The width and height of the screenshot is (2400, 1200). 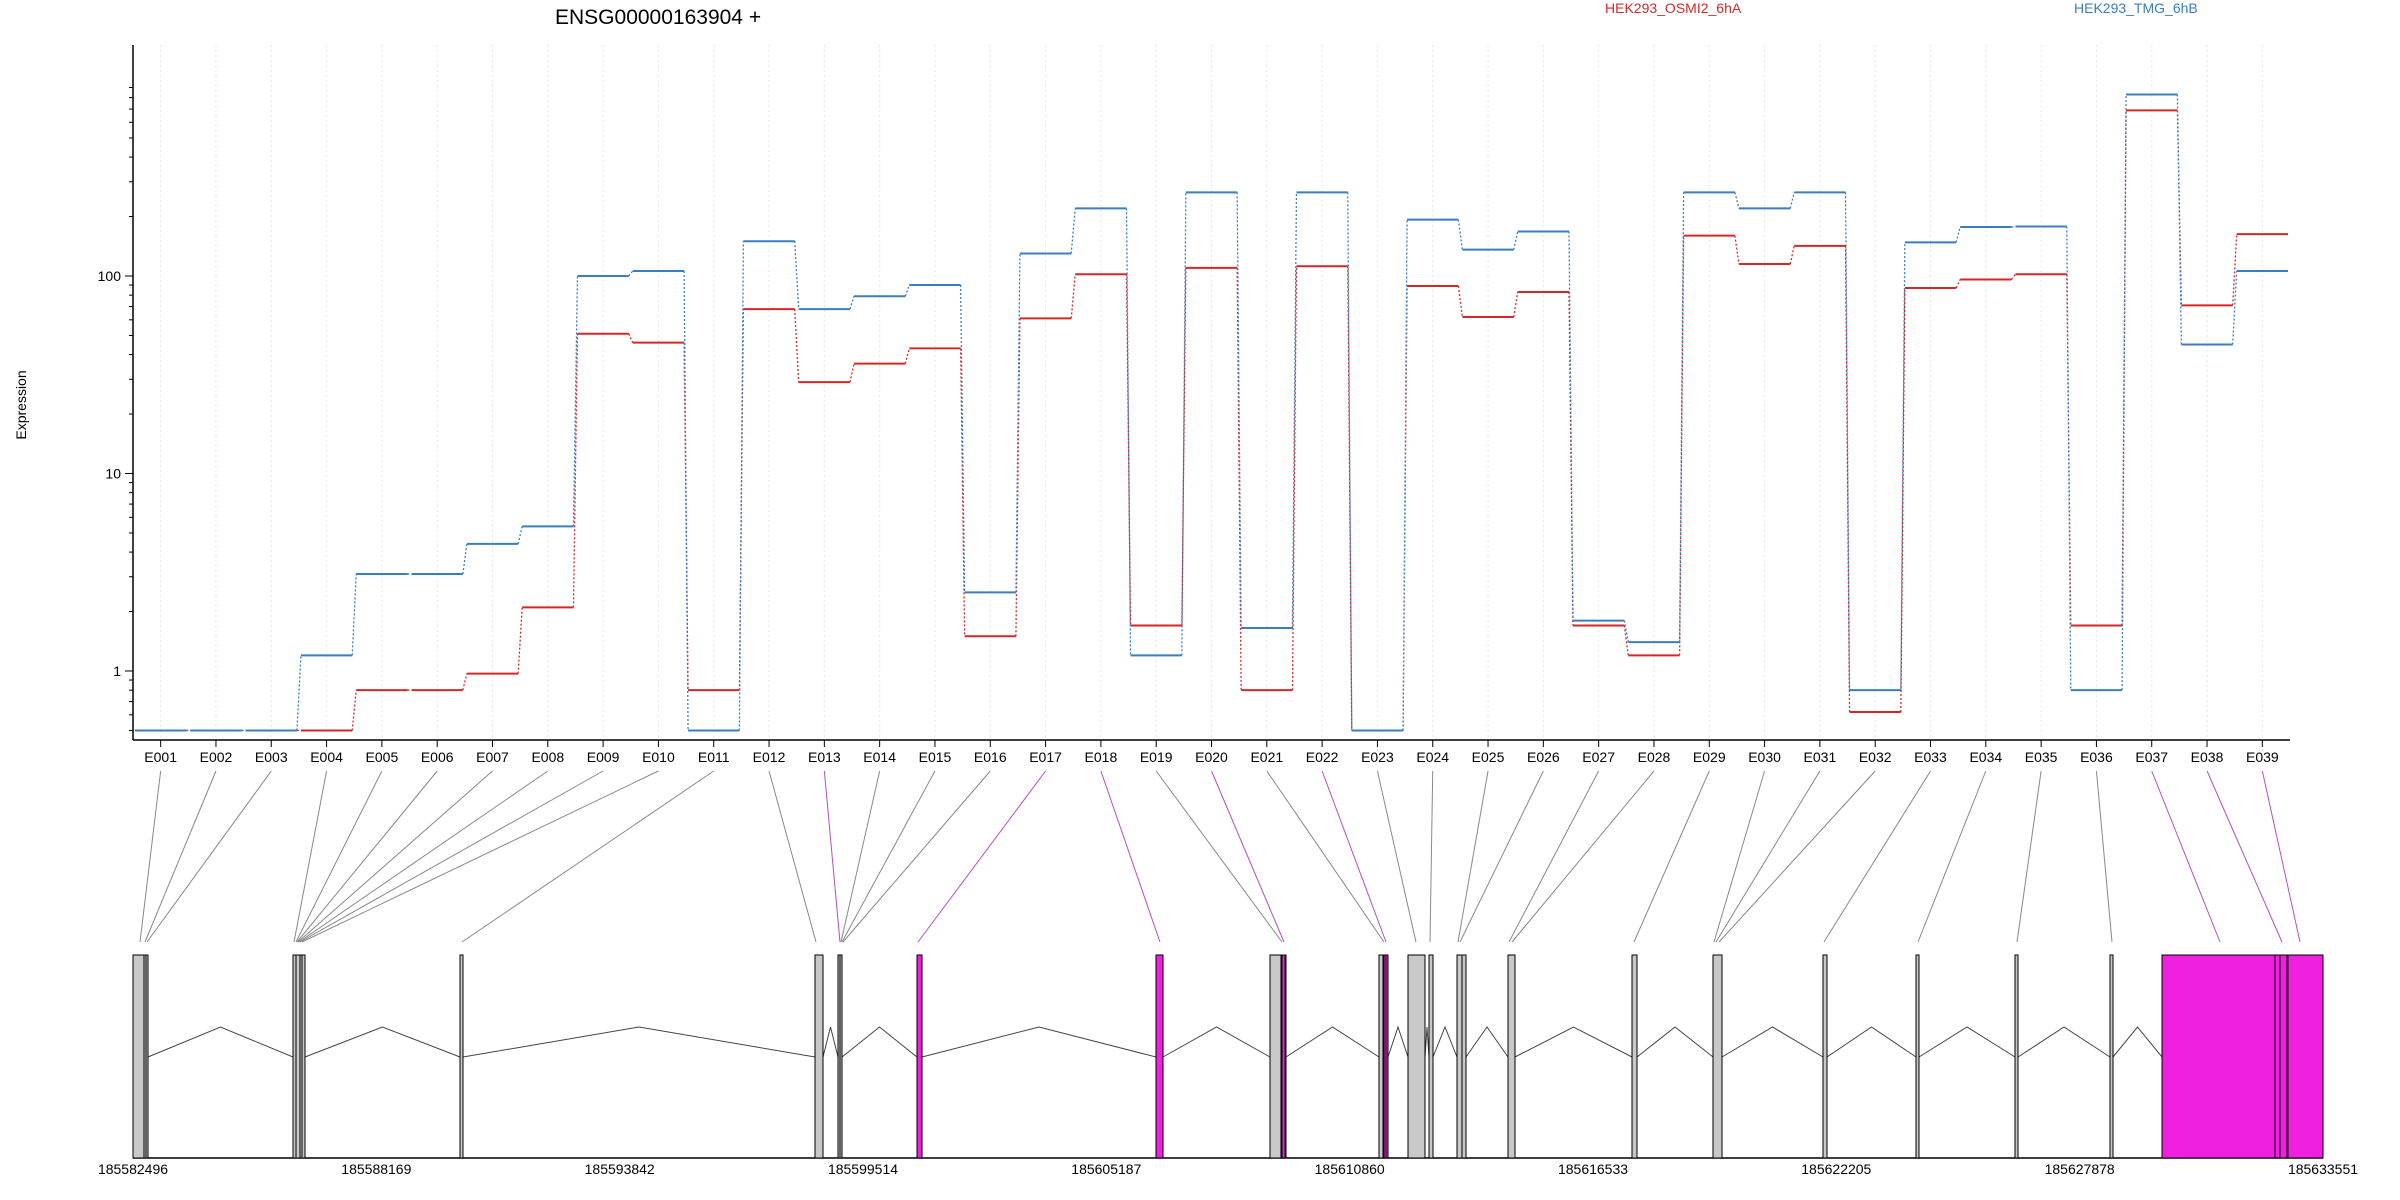 What do you see at coordinates (1322, 757) in the screenshot?
I see `x-tick-label-E022: E022` at bounding box center [1322, 757].